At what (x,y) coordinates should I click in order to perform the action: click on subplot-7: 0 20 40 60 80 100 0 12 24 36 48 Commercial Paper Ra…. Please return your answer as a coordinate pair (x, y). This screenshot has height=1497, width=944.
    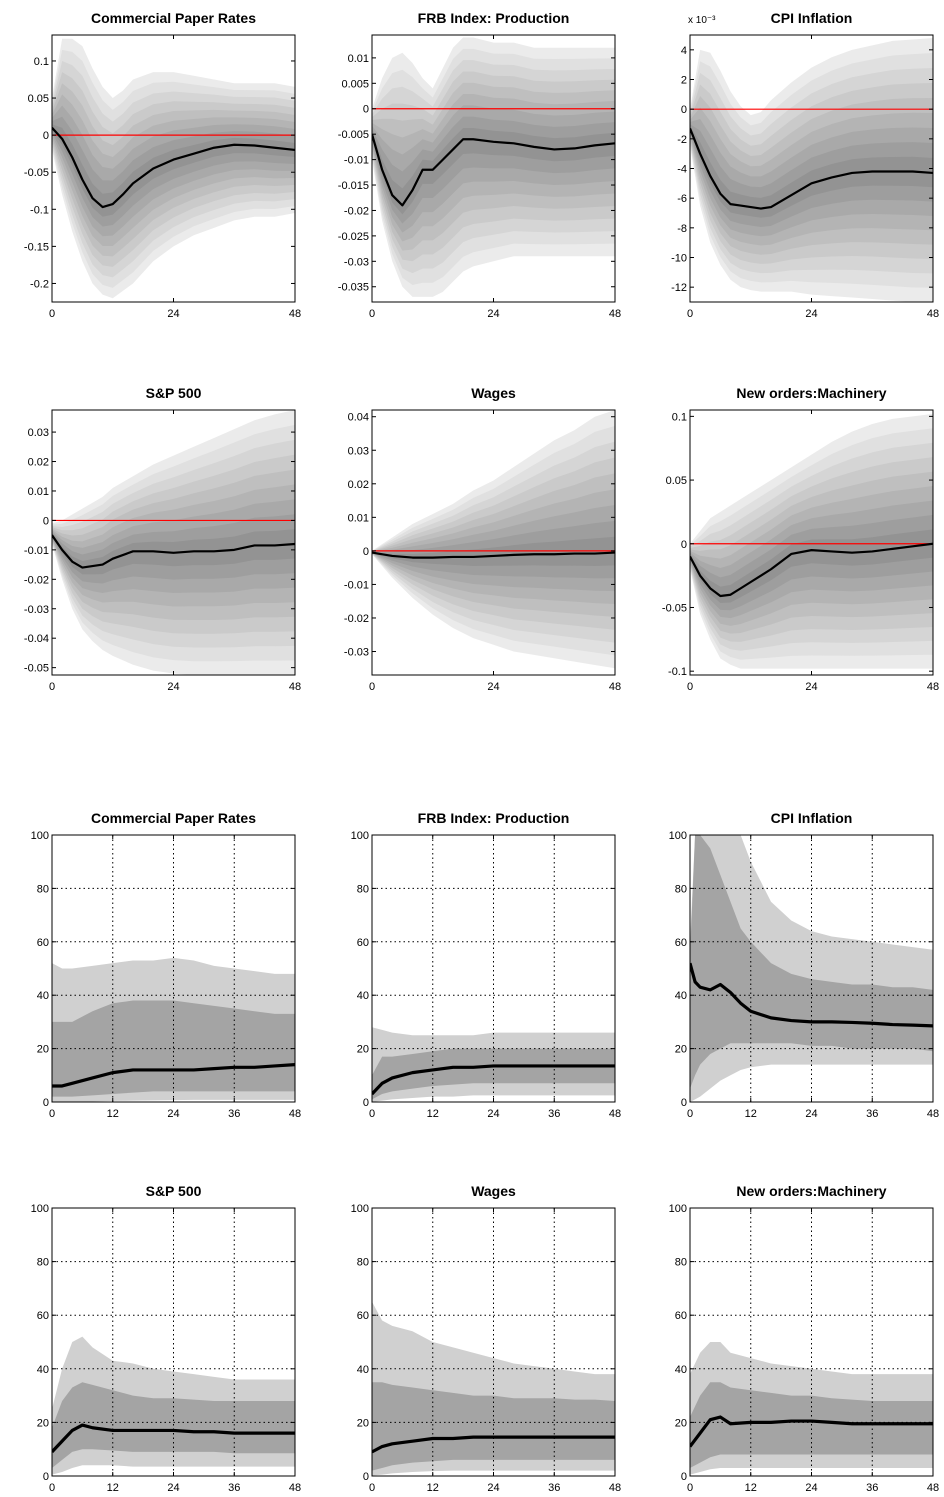
    Looking at the image, I should click on (166, 965).